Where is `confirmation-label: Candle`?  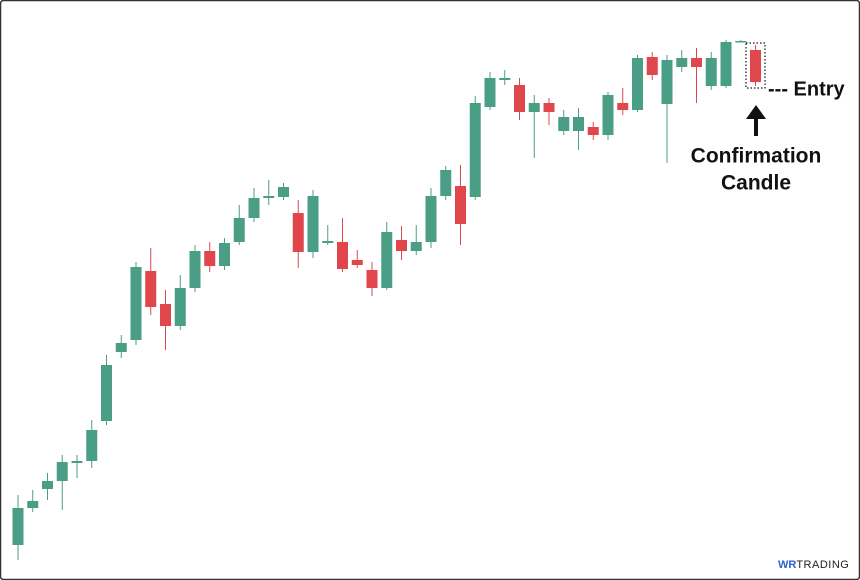
confirmation-label: Candle is located at coordinates (756, 183).